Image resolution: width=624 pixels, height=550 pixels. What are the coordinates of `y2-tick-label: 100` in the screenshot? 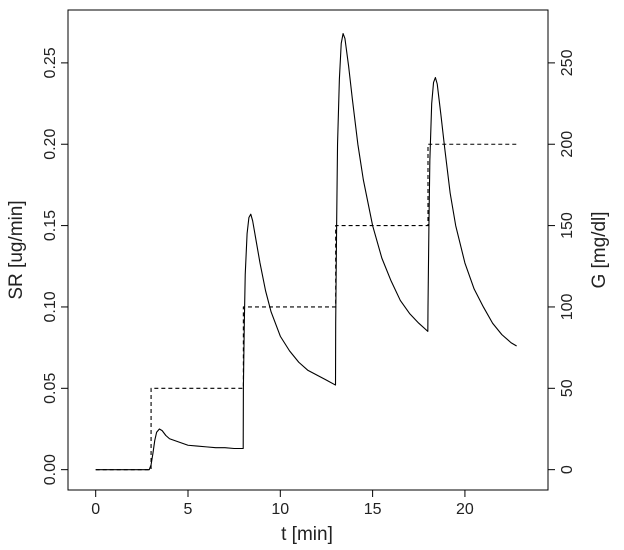 It's located at (567, 307).